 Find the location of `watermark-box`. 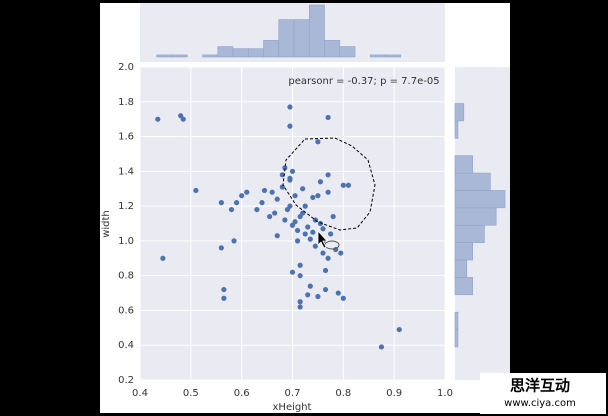

watermark-box is located at coordinates (543, 393).